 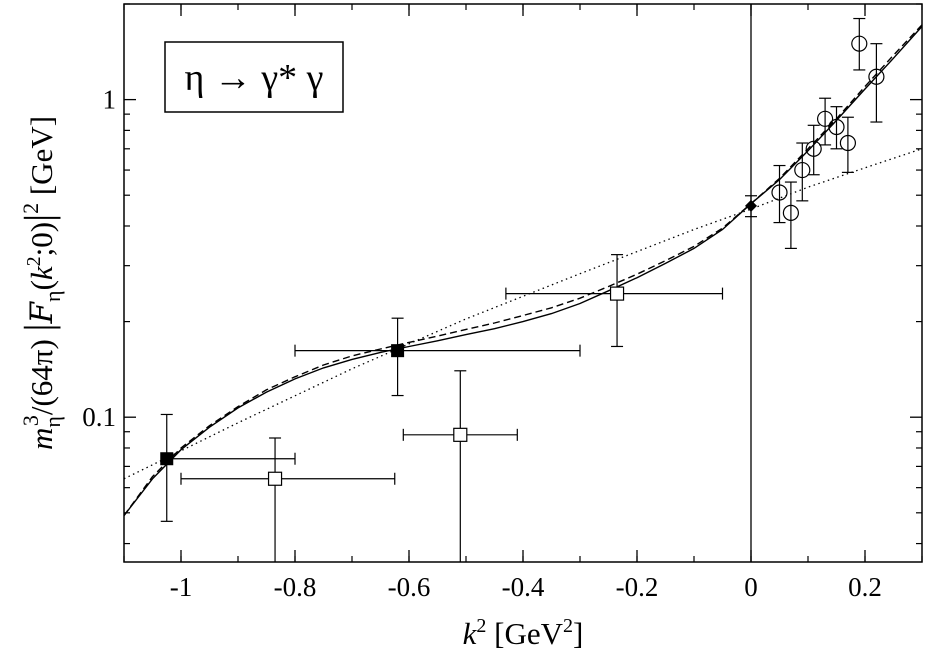 I want to click on x-axis-title: k2 [GeV2], so click(x=523, y=633).